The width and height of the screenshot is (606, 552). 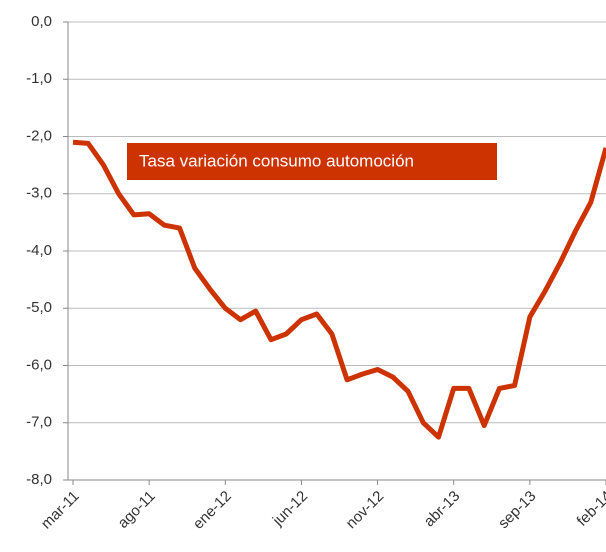 I want to click on legend-box, so click(x=312, y=161).